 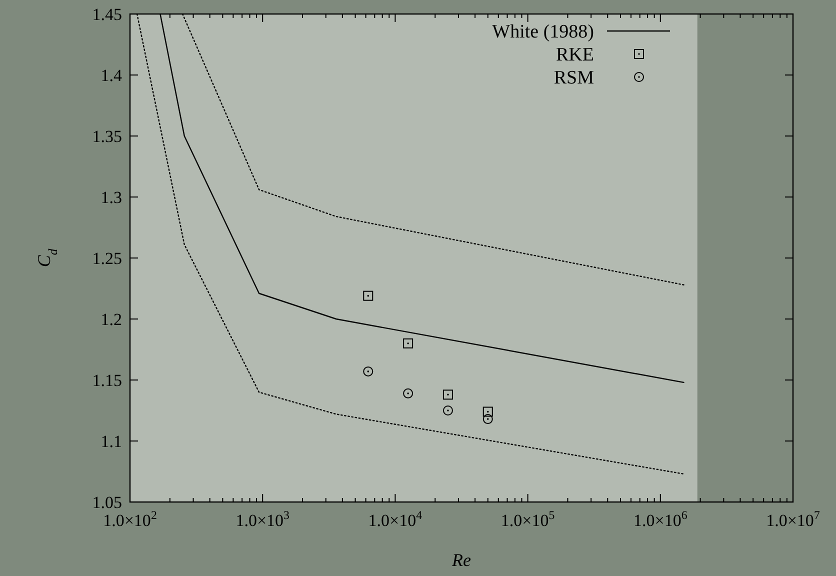 What do you see at coordinates (111, 197) in the screenshot?
I see `y-tick-label: 1.3` at bounding box center [111, 197].